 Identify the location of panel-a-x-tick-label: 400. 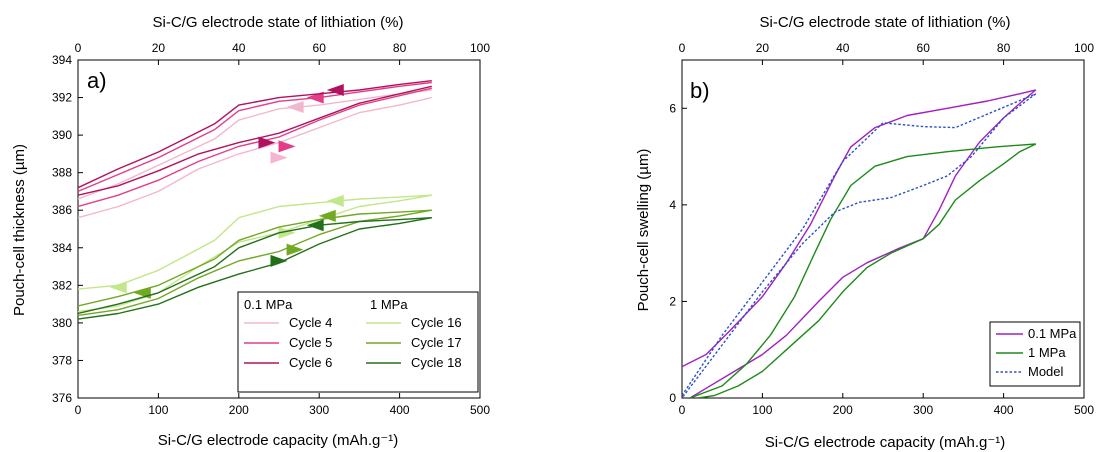
(400, 410).